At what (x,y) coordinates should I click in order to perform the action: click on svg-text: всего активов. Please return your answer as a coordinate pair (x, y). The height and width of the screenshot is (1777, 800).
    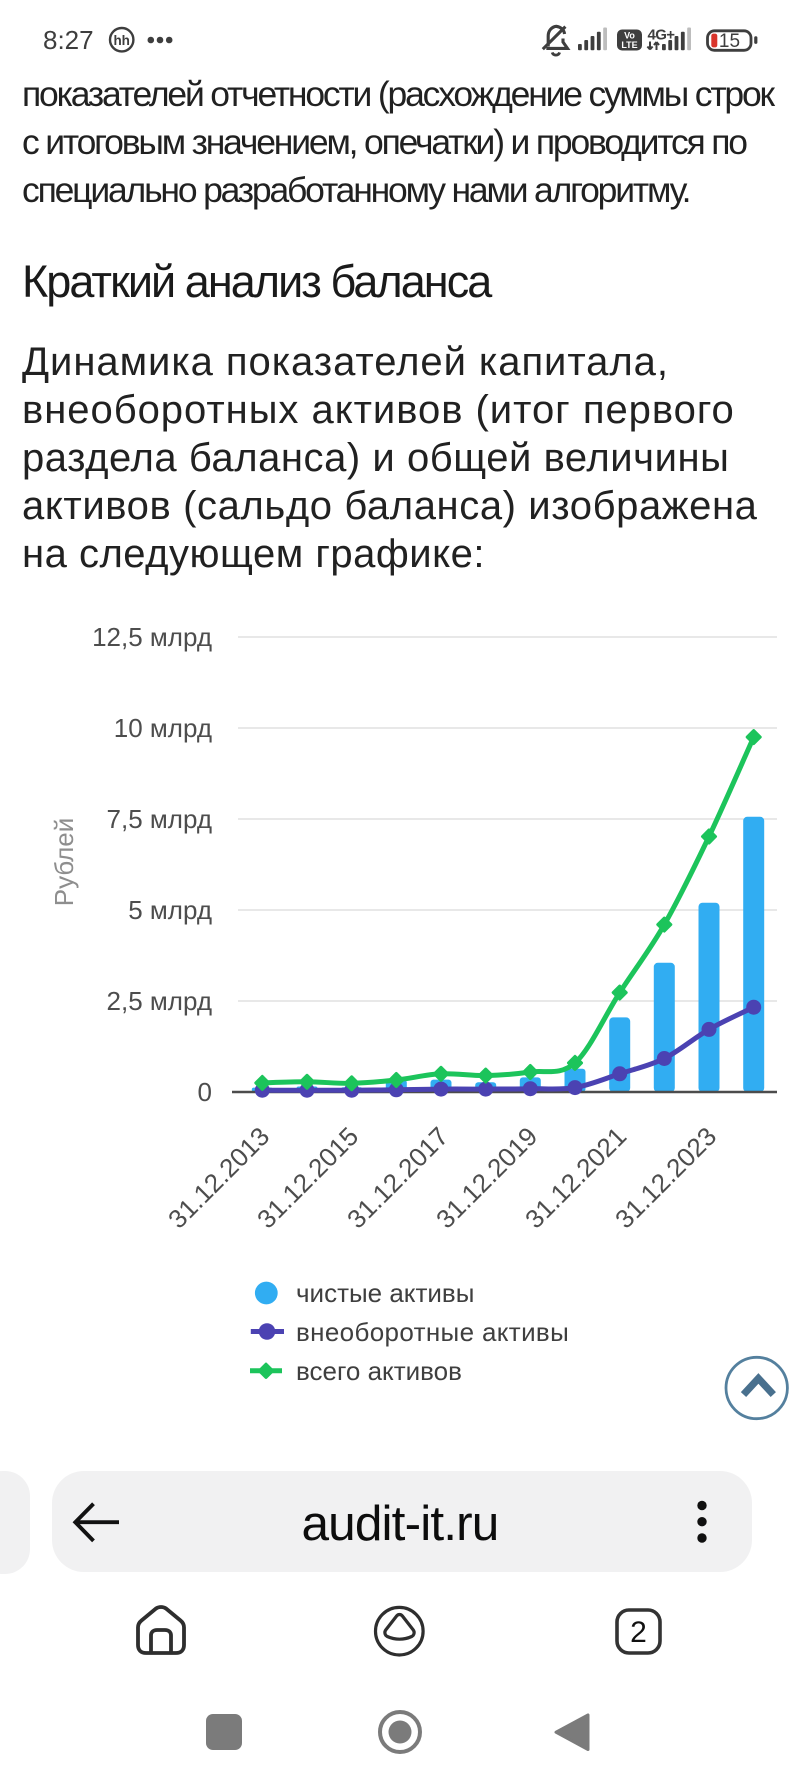
    Looking at the image, I should click on (379, 1371).